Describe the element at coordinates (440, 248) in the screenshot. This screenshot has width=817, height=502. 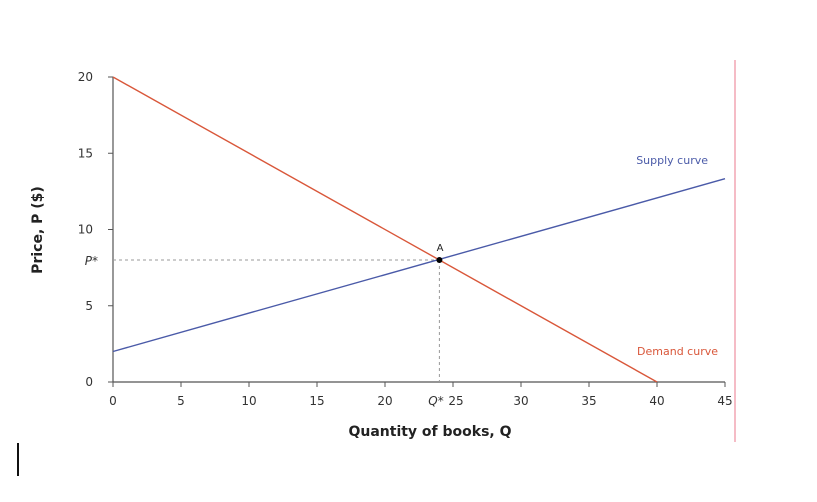
I see `equilibrium-point-label: A` at that location.